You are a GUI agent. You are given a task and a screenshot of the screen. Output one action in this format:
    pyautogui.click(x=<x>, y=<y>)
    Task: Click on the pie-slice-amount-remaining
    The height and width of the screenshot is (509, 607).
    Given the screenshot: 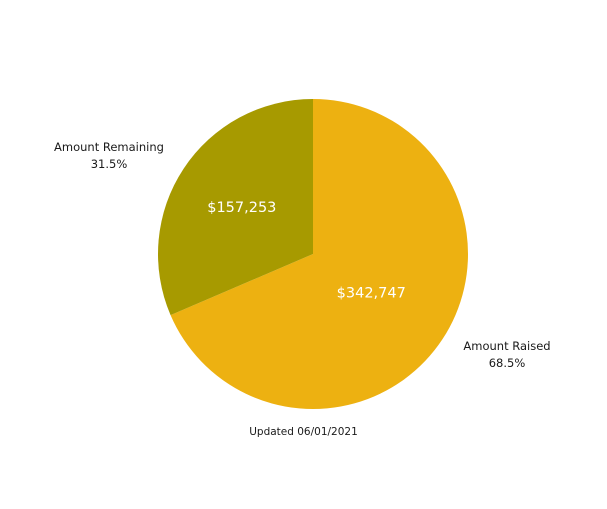 What is the action you would take?
    pyautogui.click(x=235, y=207)
    